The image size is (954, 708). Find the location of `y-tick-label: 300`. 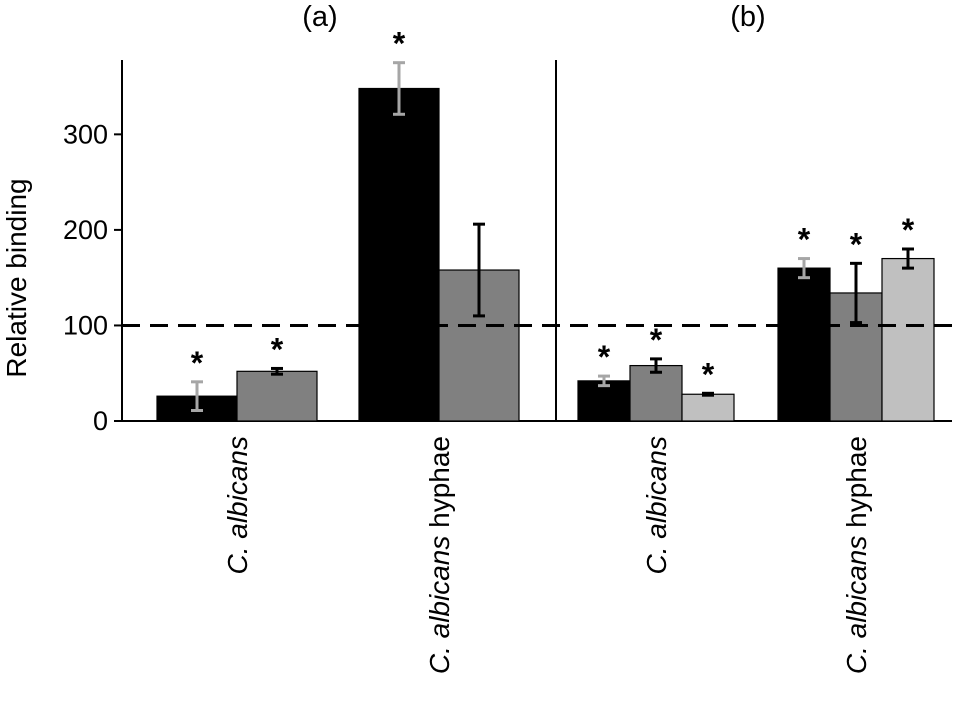

y-tick-label: 300 is located at coordinates (85, 134).